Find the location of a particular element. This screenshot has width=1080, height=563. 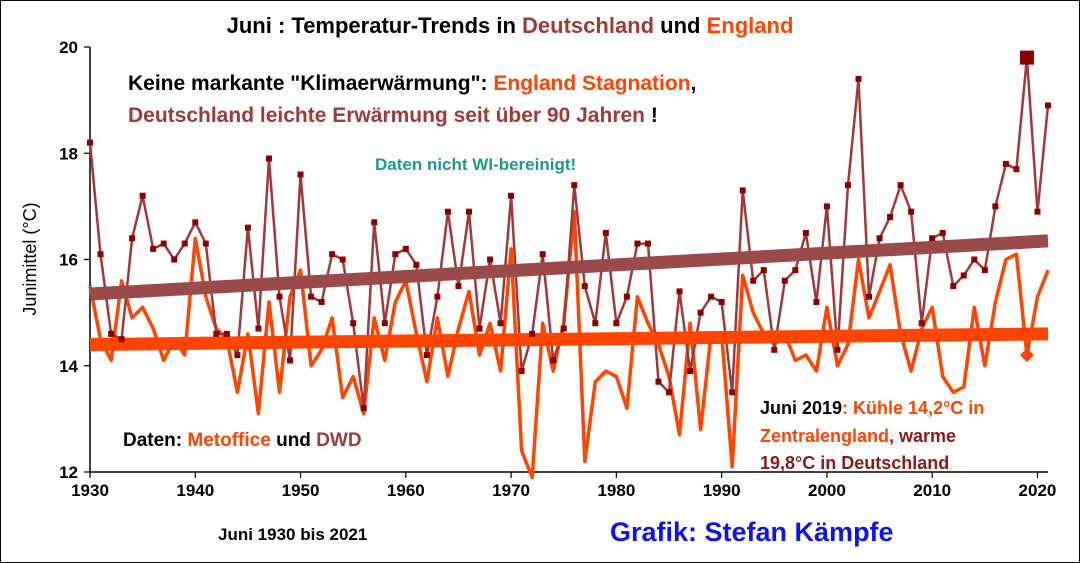

period-label: Juni 1930 bis 2021 is located at coordinates (292, 534).